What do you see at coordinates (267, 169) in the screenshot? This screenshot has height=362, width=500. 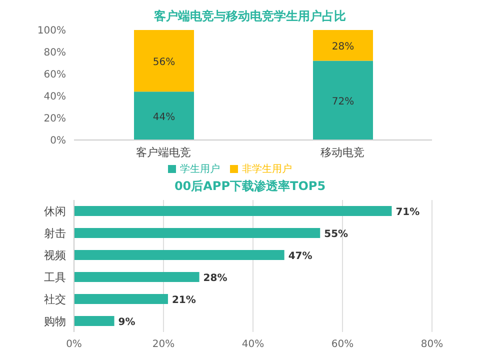 I see `legend-label: 非学生用户` at bounding box center [267, 169].